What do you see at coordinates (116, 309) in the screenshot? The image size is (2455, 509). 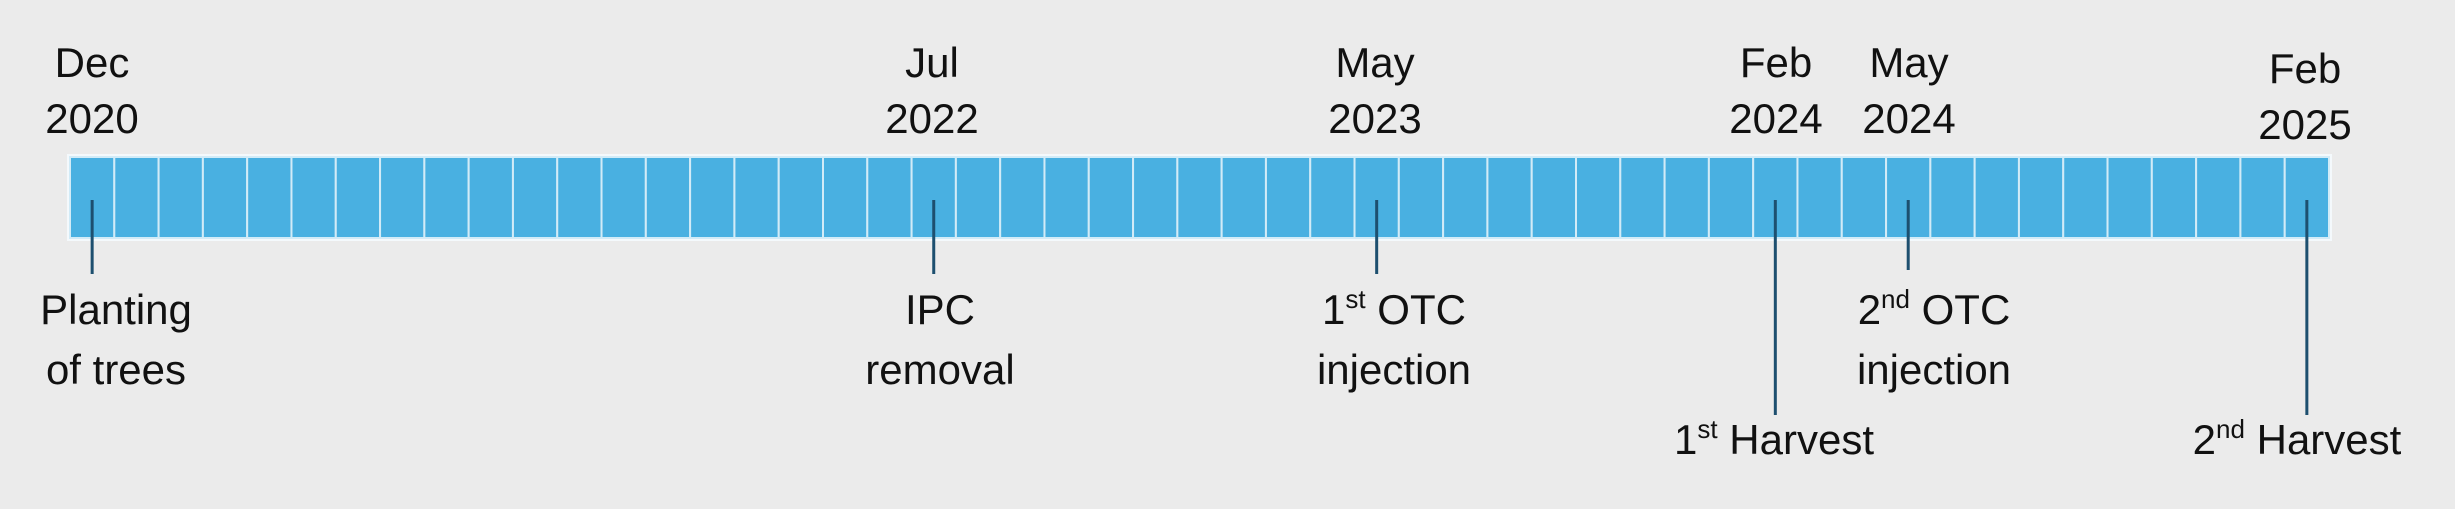 I see `event-label: Planting` at bounding box center [116, 309].